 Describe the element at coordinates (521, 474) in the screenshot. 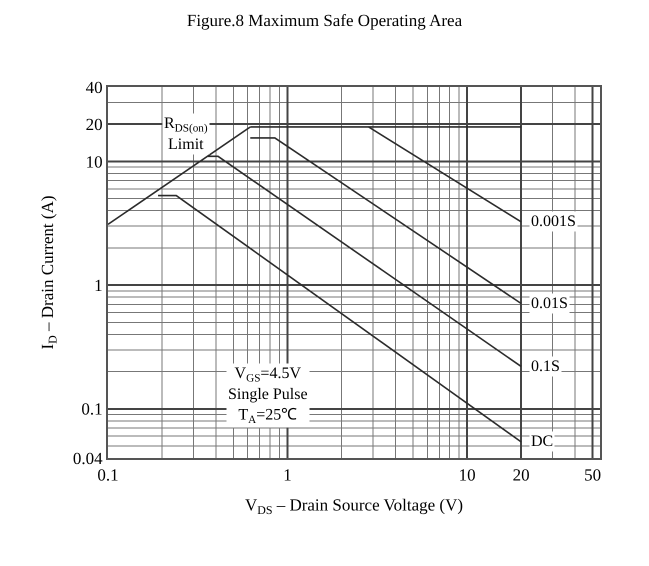

I see `x-tick-label: 20` at that location.